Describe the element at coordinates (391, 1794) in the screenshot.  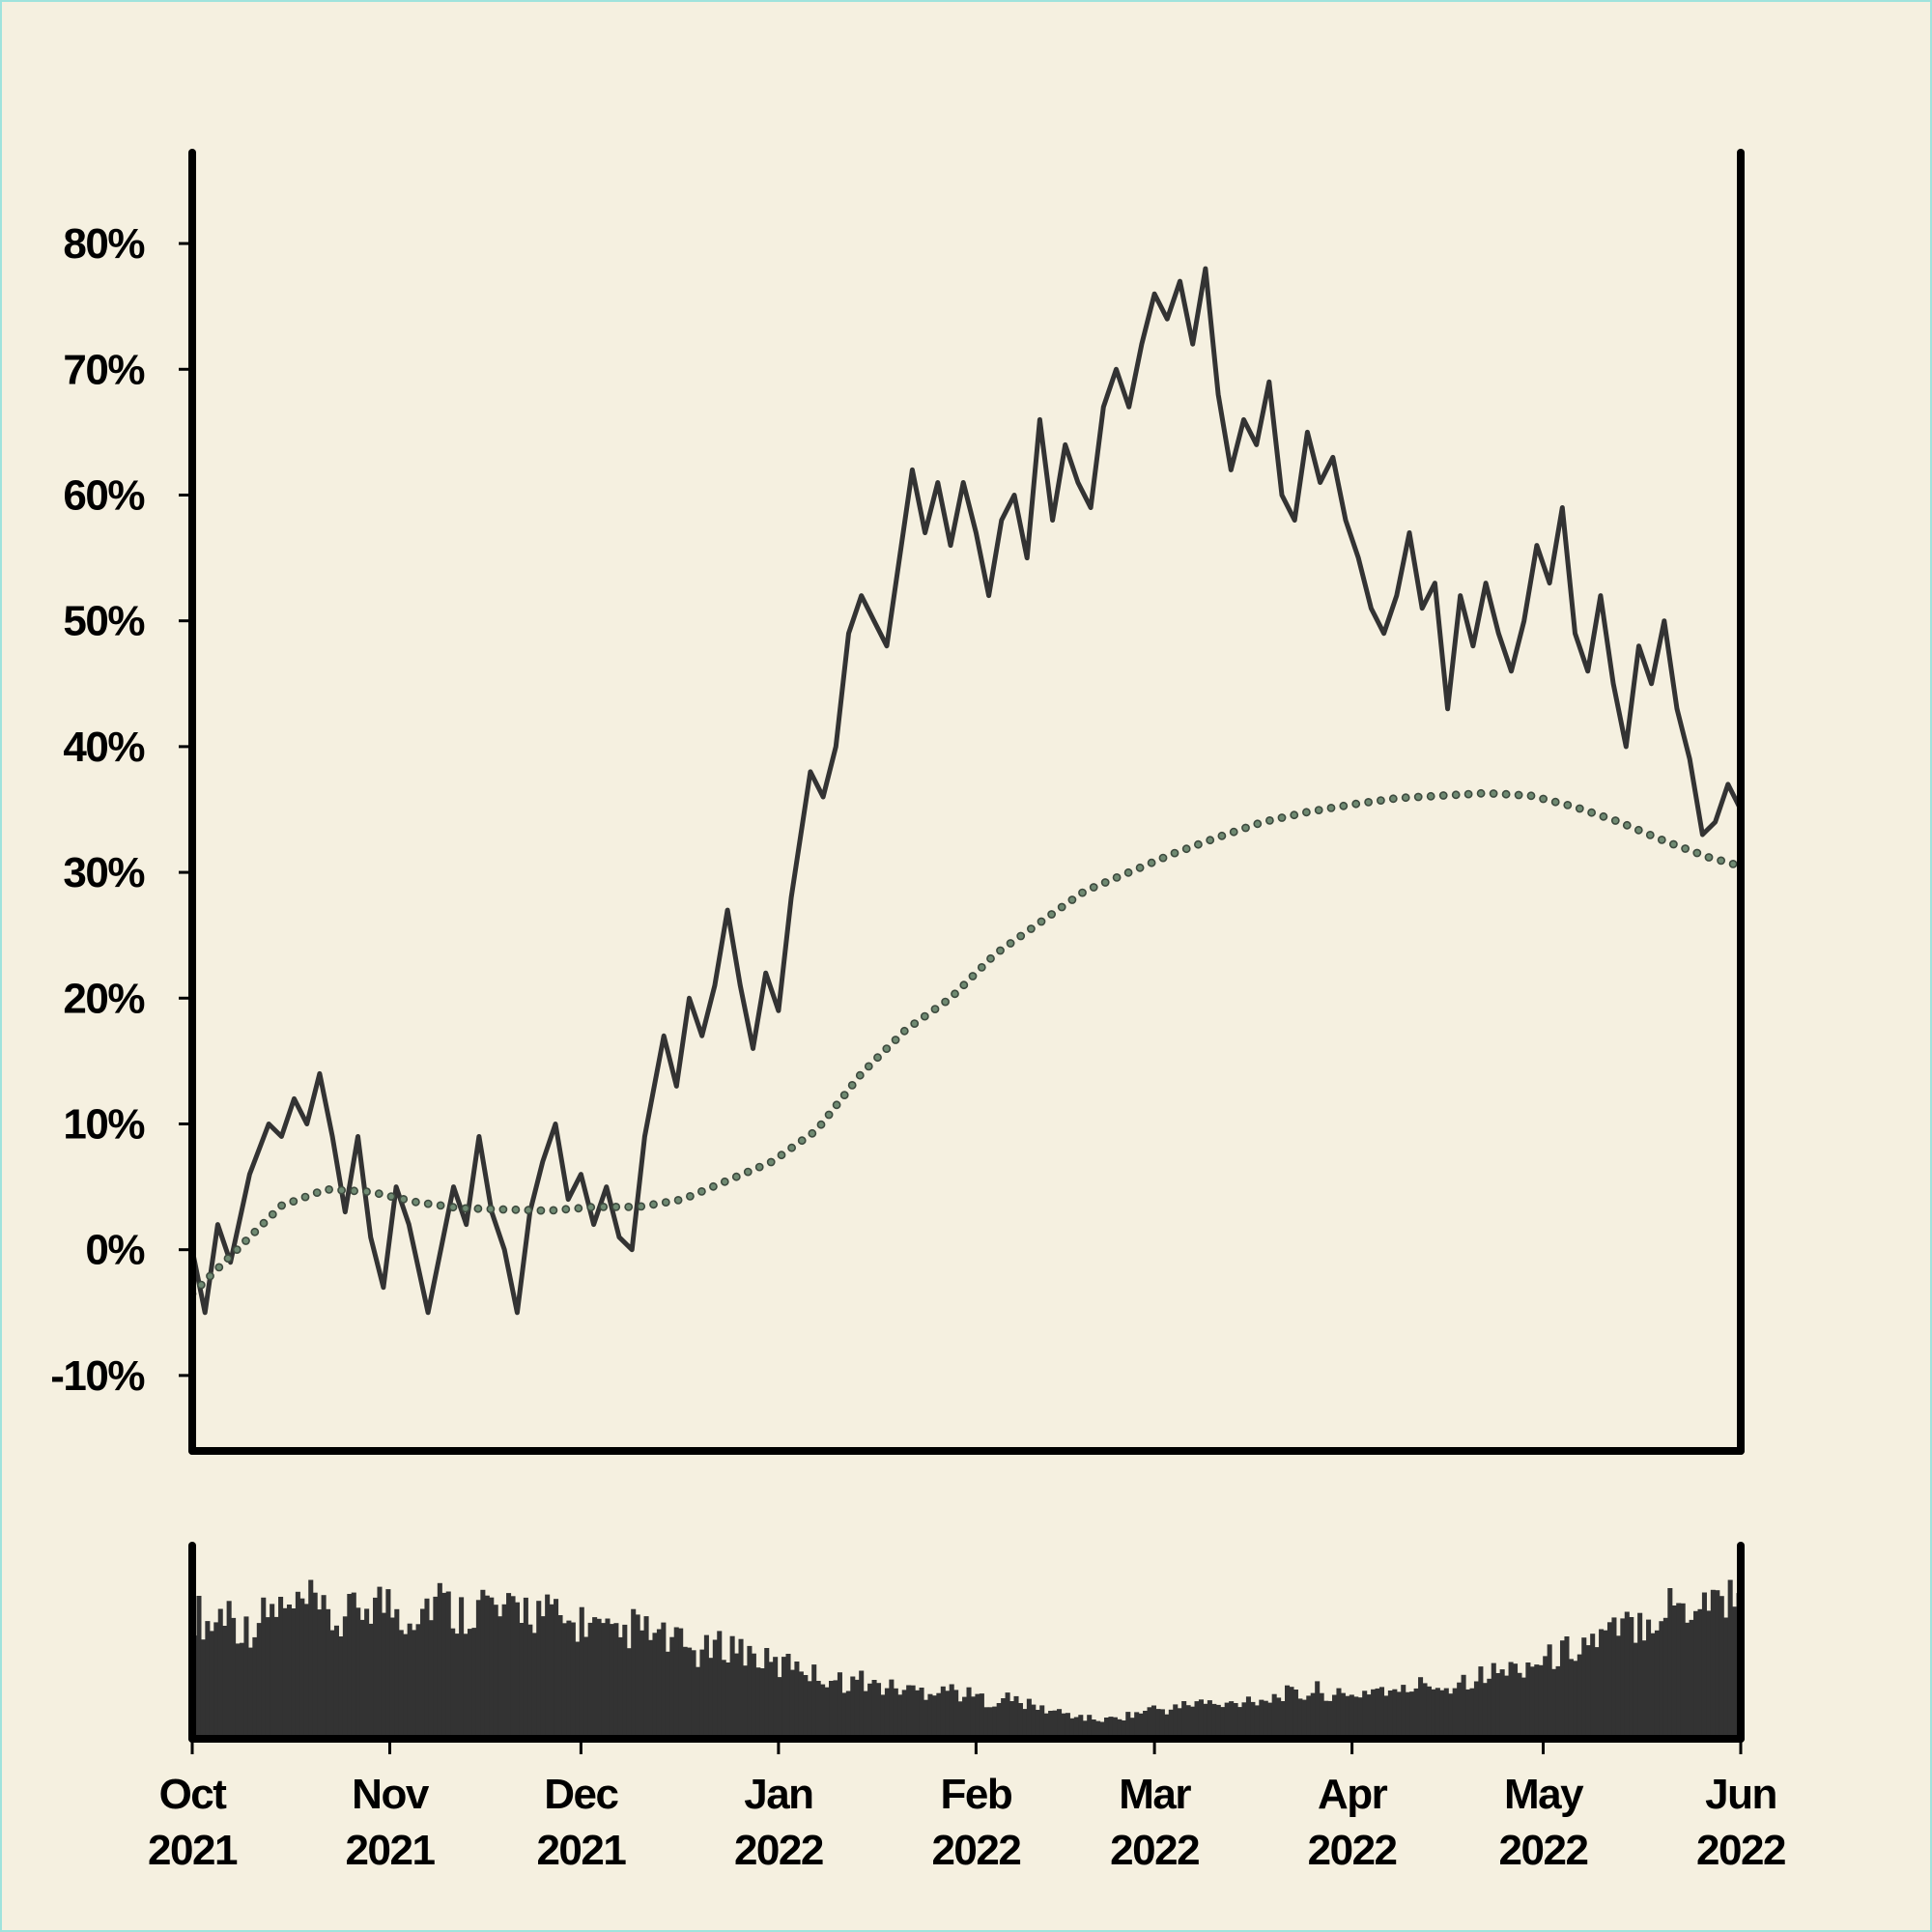
I see `x-tick-label-month: Nov` at that location.